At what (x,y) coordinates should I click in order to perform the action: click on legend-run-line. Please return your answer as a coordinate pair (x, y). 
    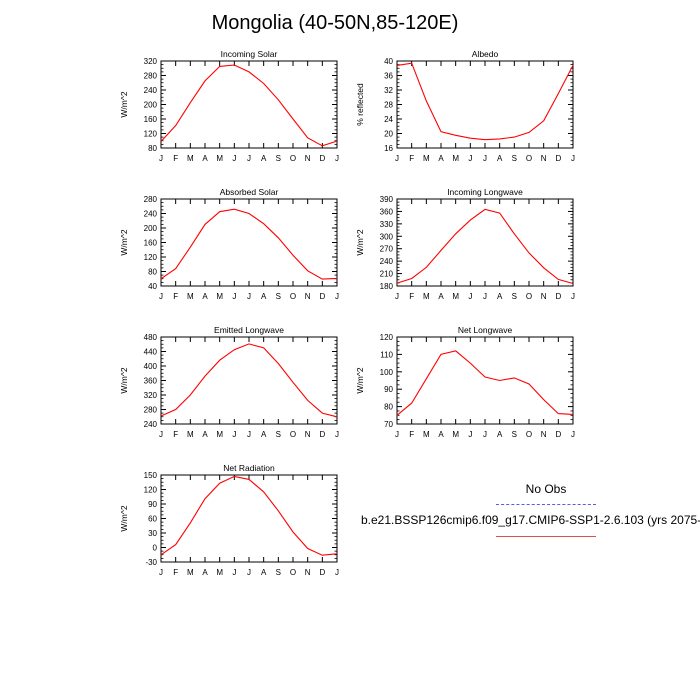
    Looking at the image, I should click on (546, 536).